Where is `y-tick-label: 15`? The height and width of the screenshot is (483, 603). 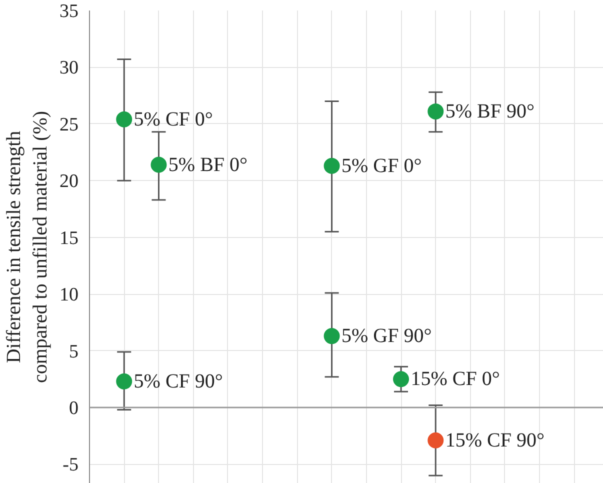
y-tick-label: 15 is located at coordinates (69, 238).